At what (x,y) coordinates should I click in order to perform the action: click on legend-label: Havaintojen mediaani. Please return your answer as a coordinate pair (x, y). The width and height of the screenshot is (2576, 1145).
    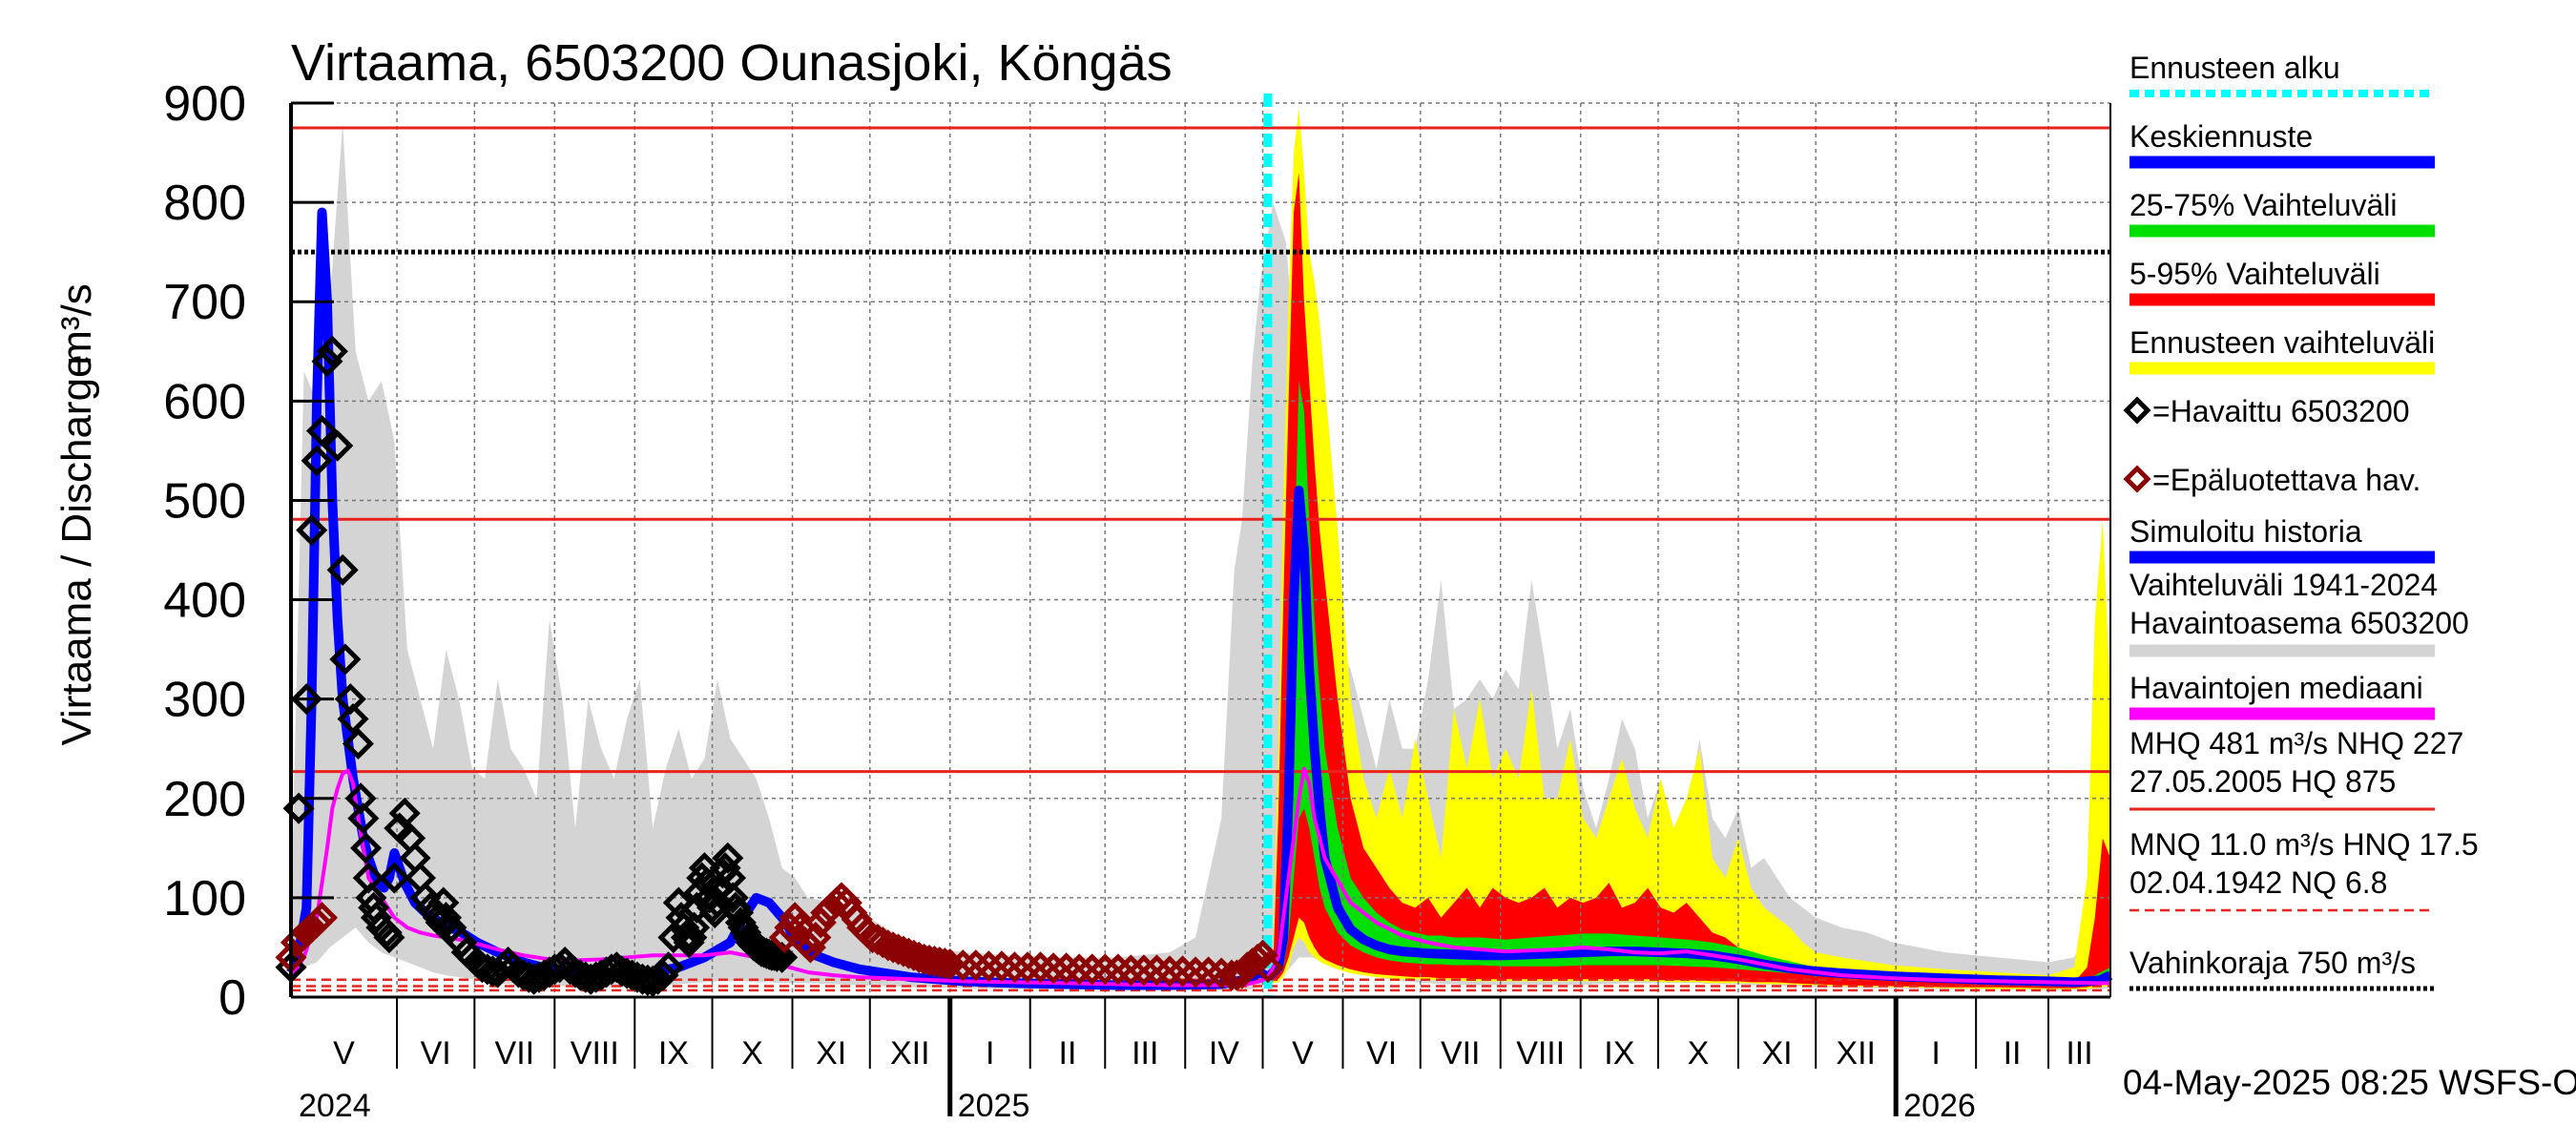
    Looking at the image, I should click on (2276, 688).